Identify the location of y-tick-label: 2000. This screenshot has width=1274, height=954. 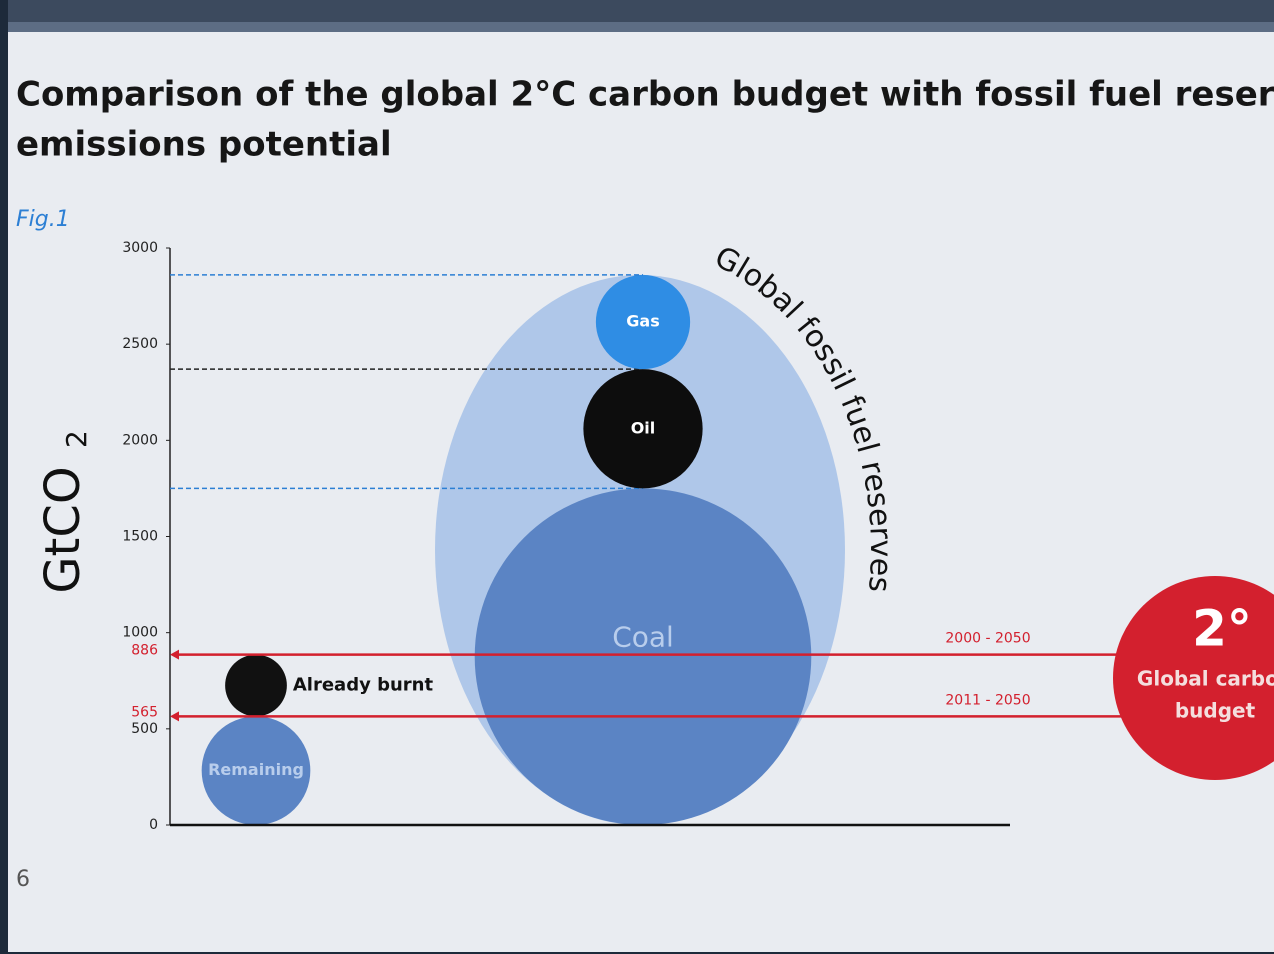
(140, 440).